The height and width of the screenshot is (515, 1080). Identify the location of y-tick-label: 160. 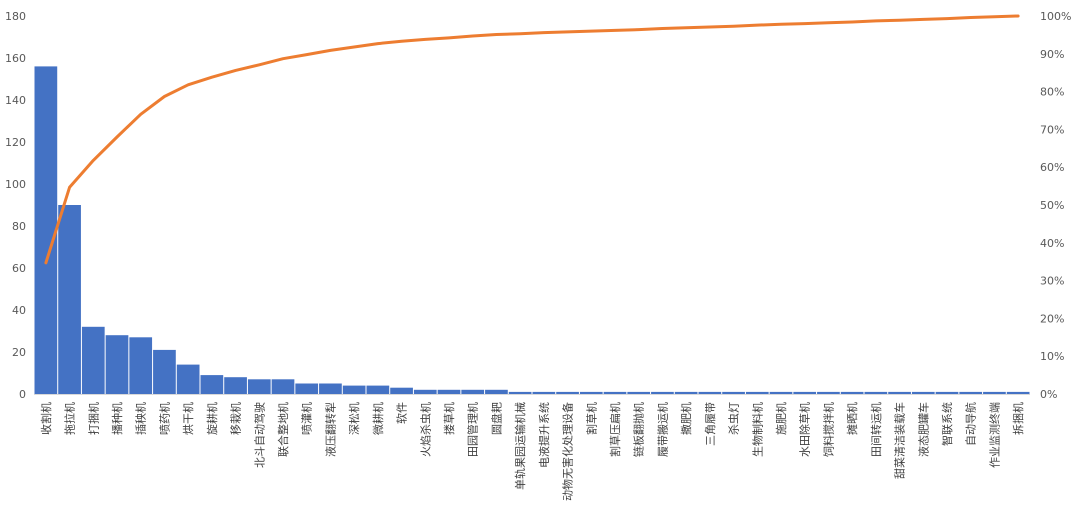
(15, 58).